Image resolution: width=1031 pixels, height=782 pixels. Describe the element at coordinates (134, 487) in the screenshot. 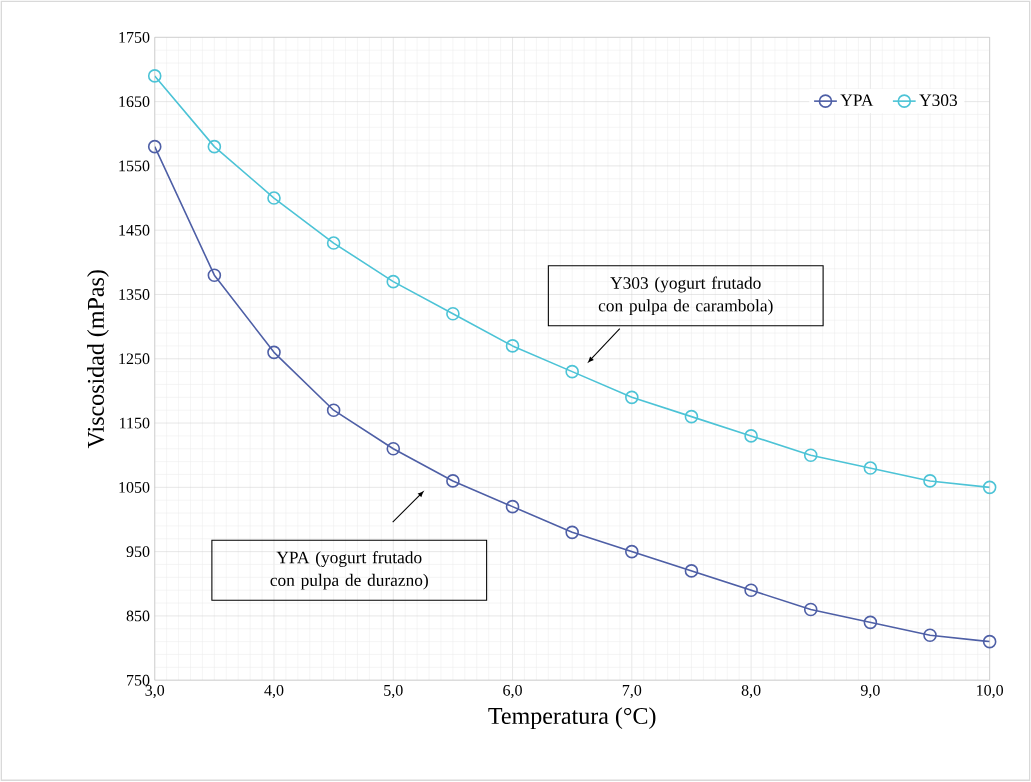

I see `y-tick-label: 1050` at that location.